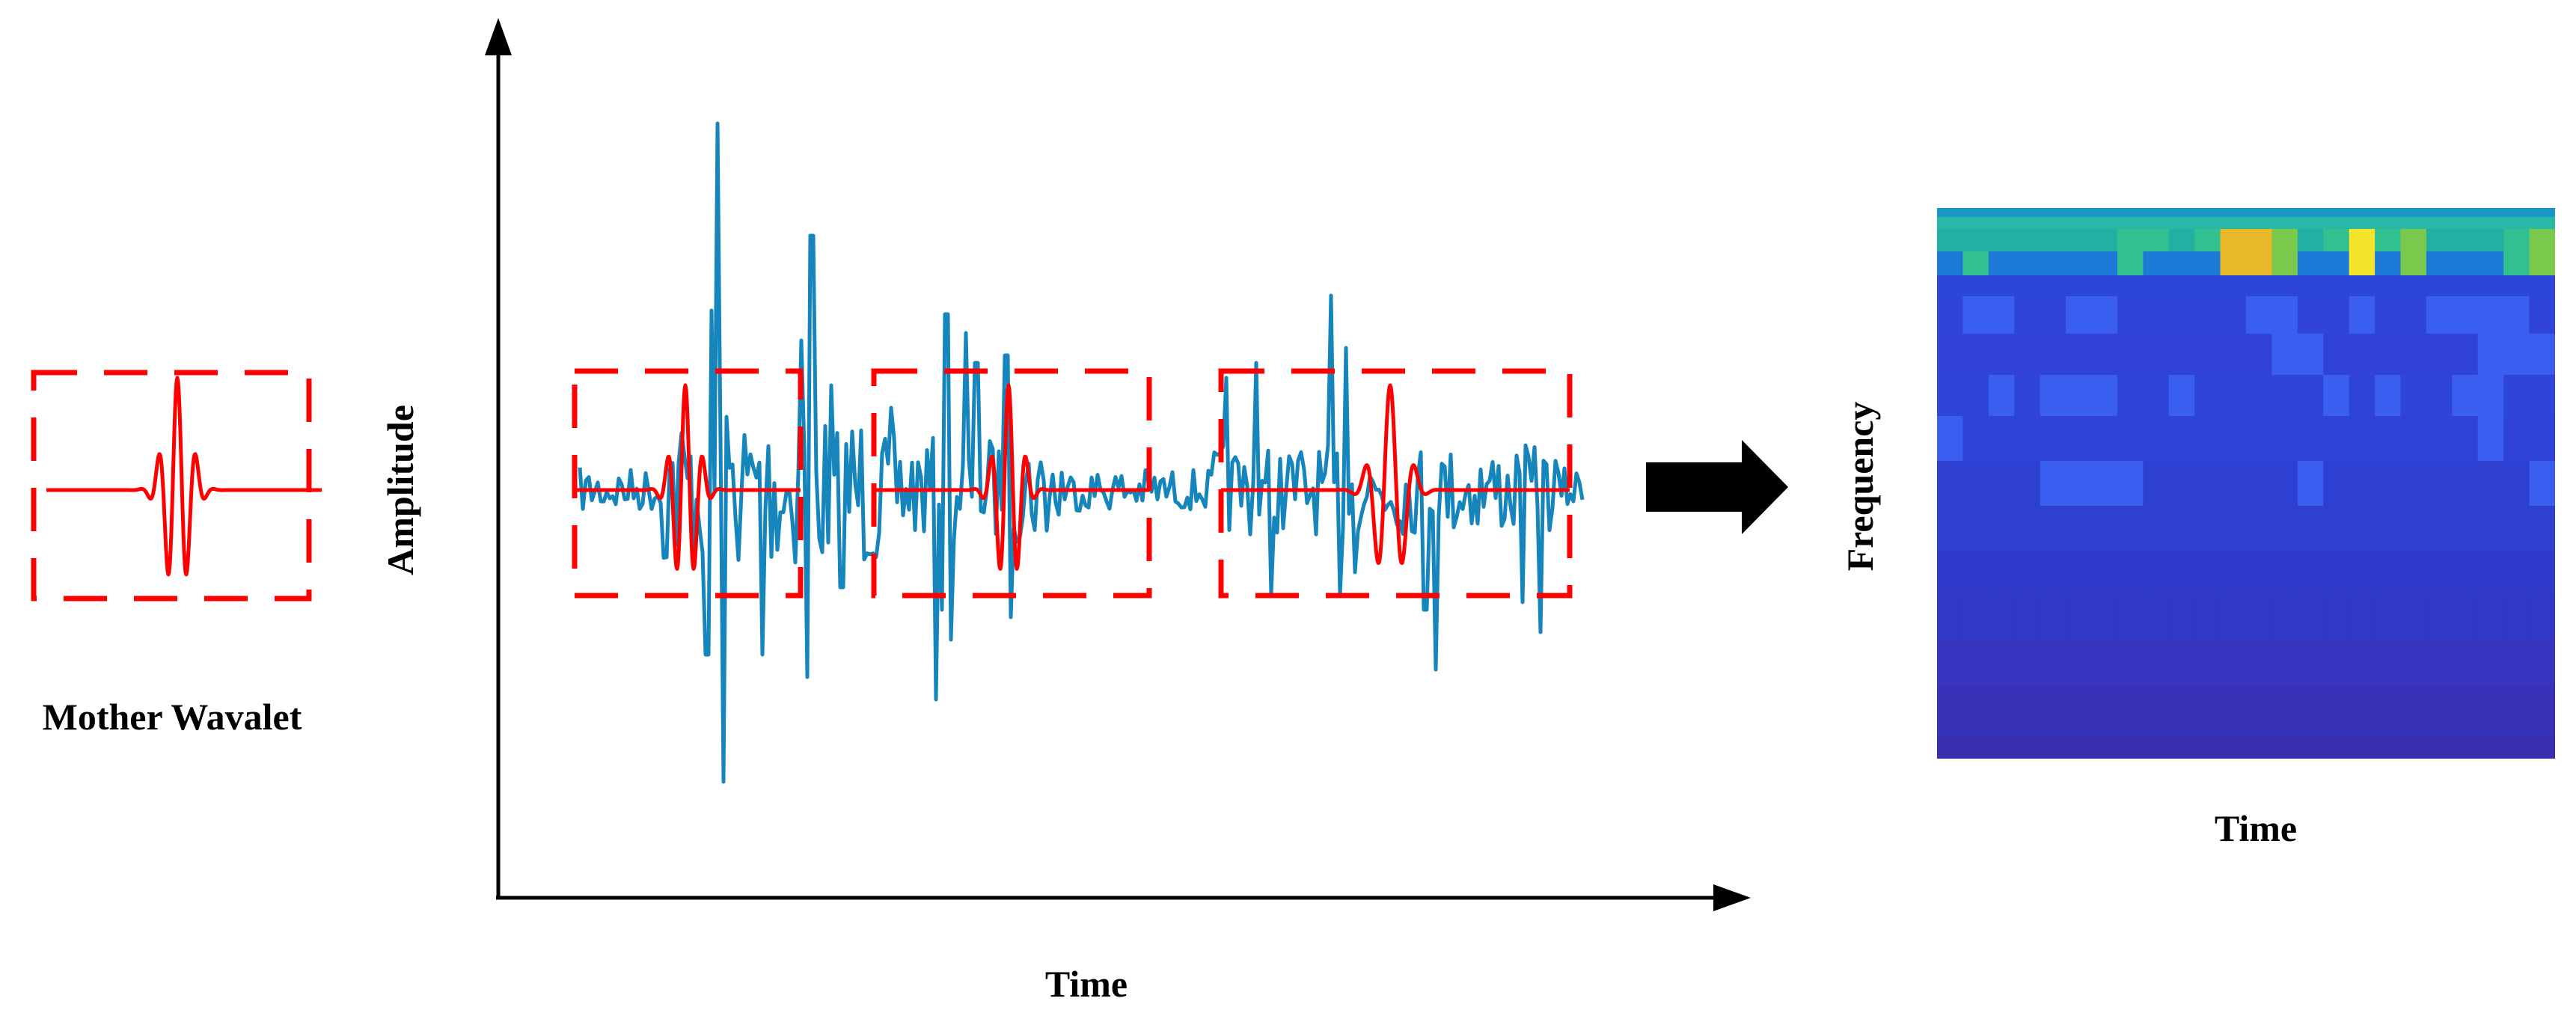 Image resolution: width=2576 pixels, height=1016 pixels. Describe the element at coordinates (1717, 487) in the screenshot. I see `right-arrow-icon` at that location.